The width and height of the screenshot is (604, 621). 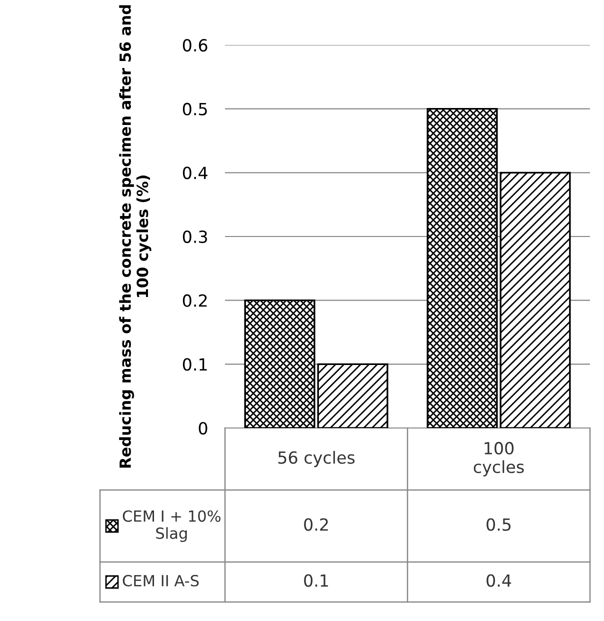 What do you see at coordinates (203, 428) in the screenshot?
I see `y-tick-label: 0` at bounding box center [203, 428].